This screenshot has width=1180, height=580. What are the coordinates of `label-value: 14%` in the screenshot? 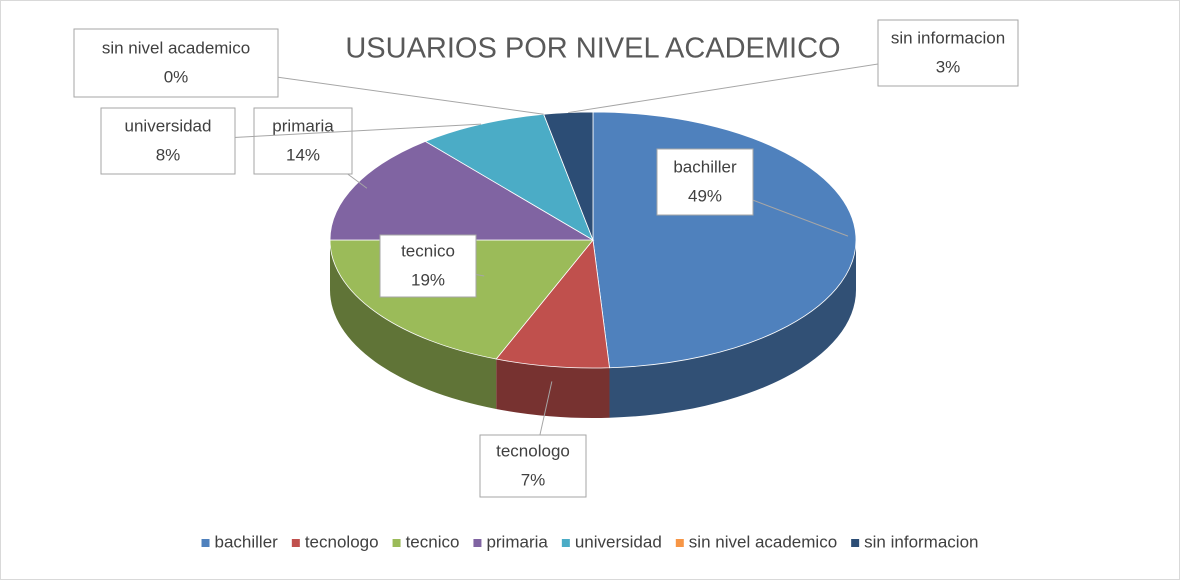 It's located at (303, 154).